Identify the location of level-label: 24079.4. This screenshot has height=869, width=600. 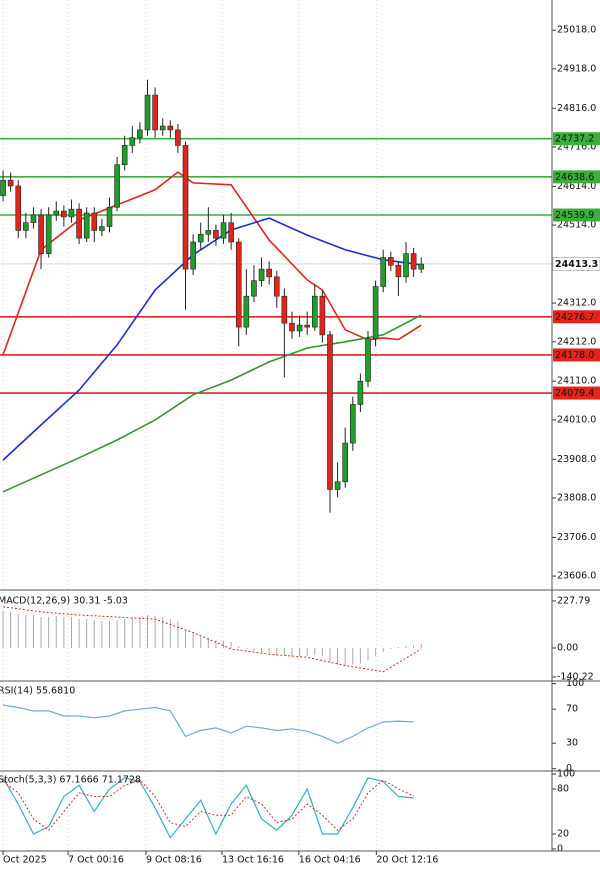
(574, 393).